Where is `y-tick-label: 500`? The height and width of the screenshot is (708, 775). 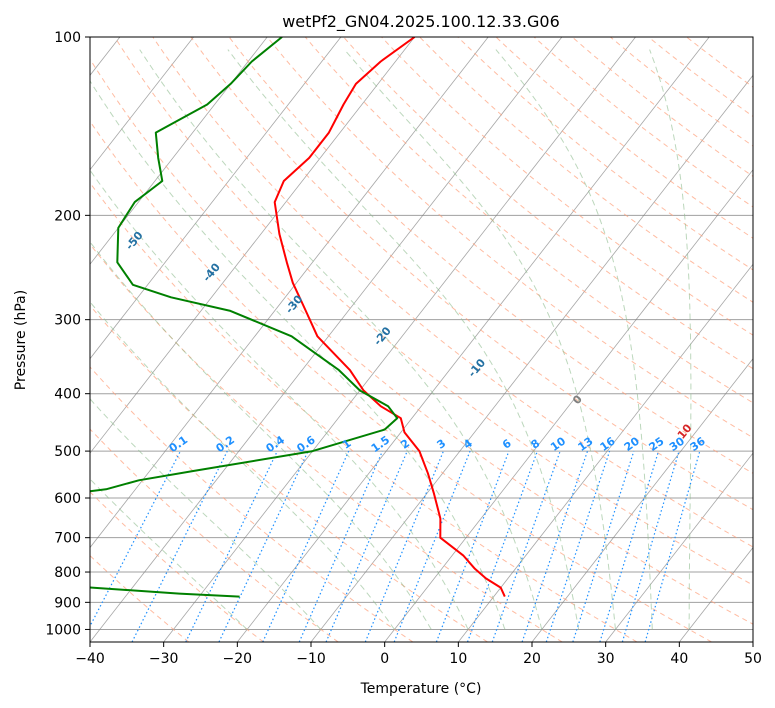 y-tick-label: 500 is located at coordinates (67, 452).